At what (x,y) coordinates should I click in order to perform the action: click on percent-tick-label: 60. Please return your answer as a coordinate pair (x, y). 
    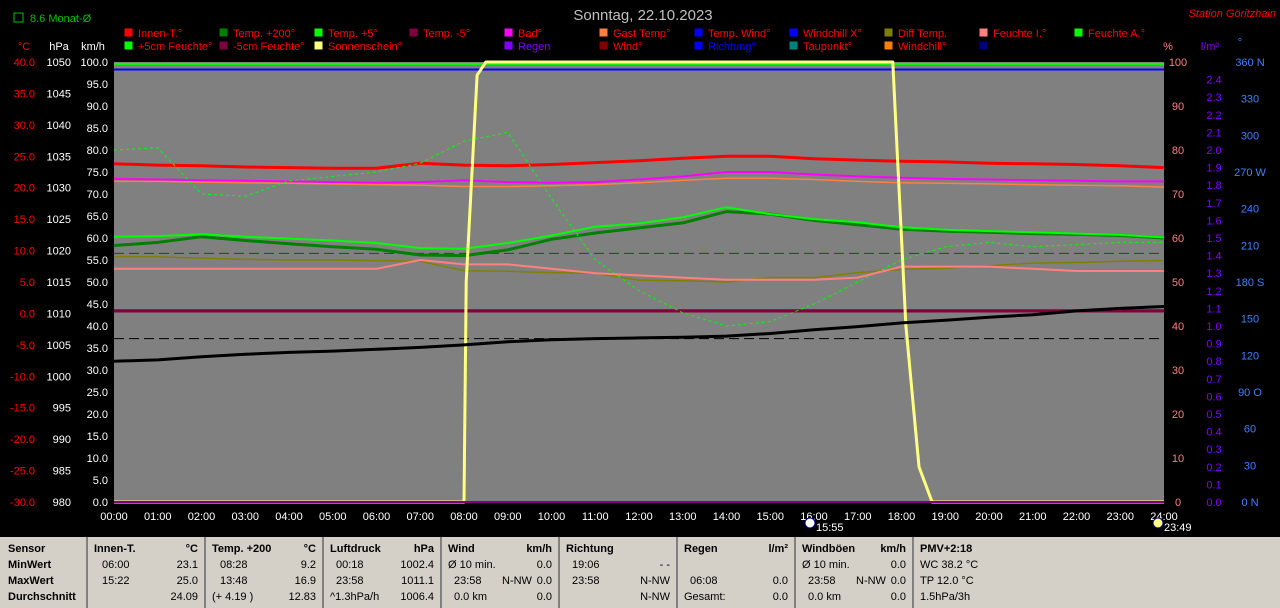
    Looking at the image, I should click on (1178, 239).